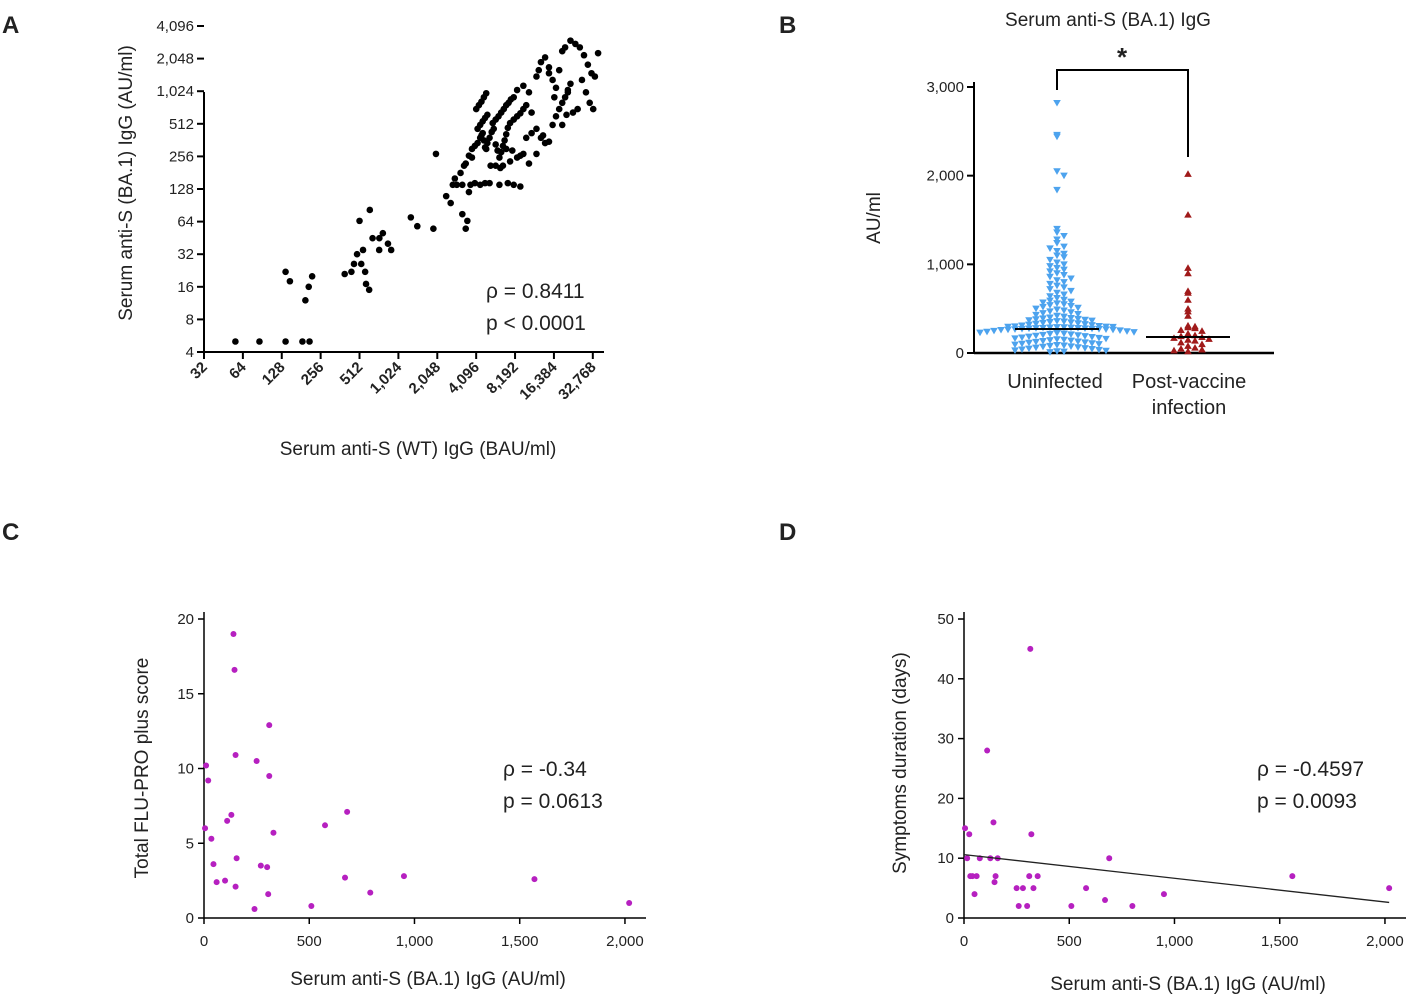  What do you see at coordinates (1122, 57) in the screenshot?
I see `panel-b-significance: *` at bounding box center [1122, 57].